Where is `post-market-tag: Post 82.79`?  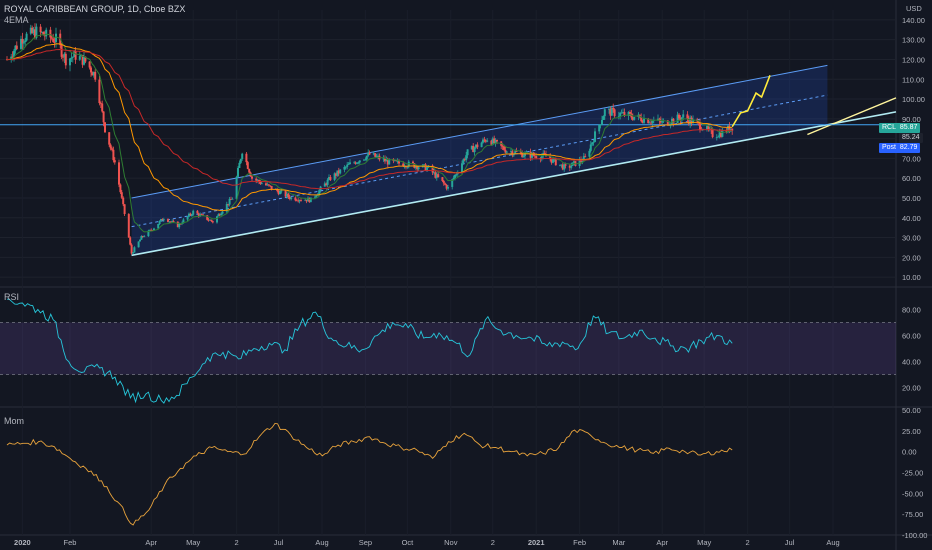 post-market-tag: Post 82.79 is located at coordinates (900, 148).